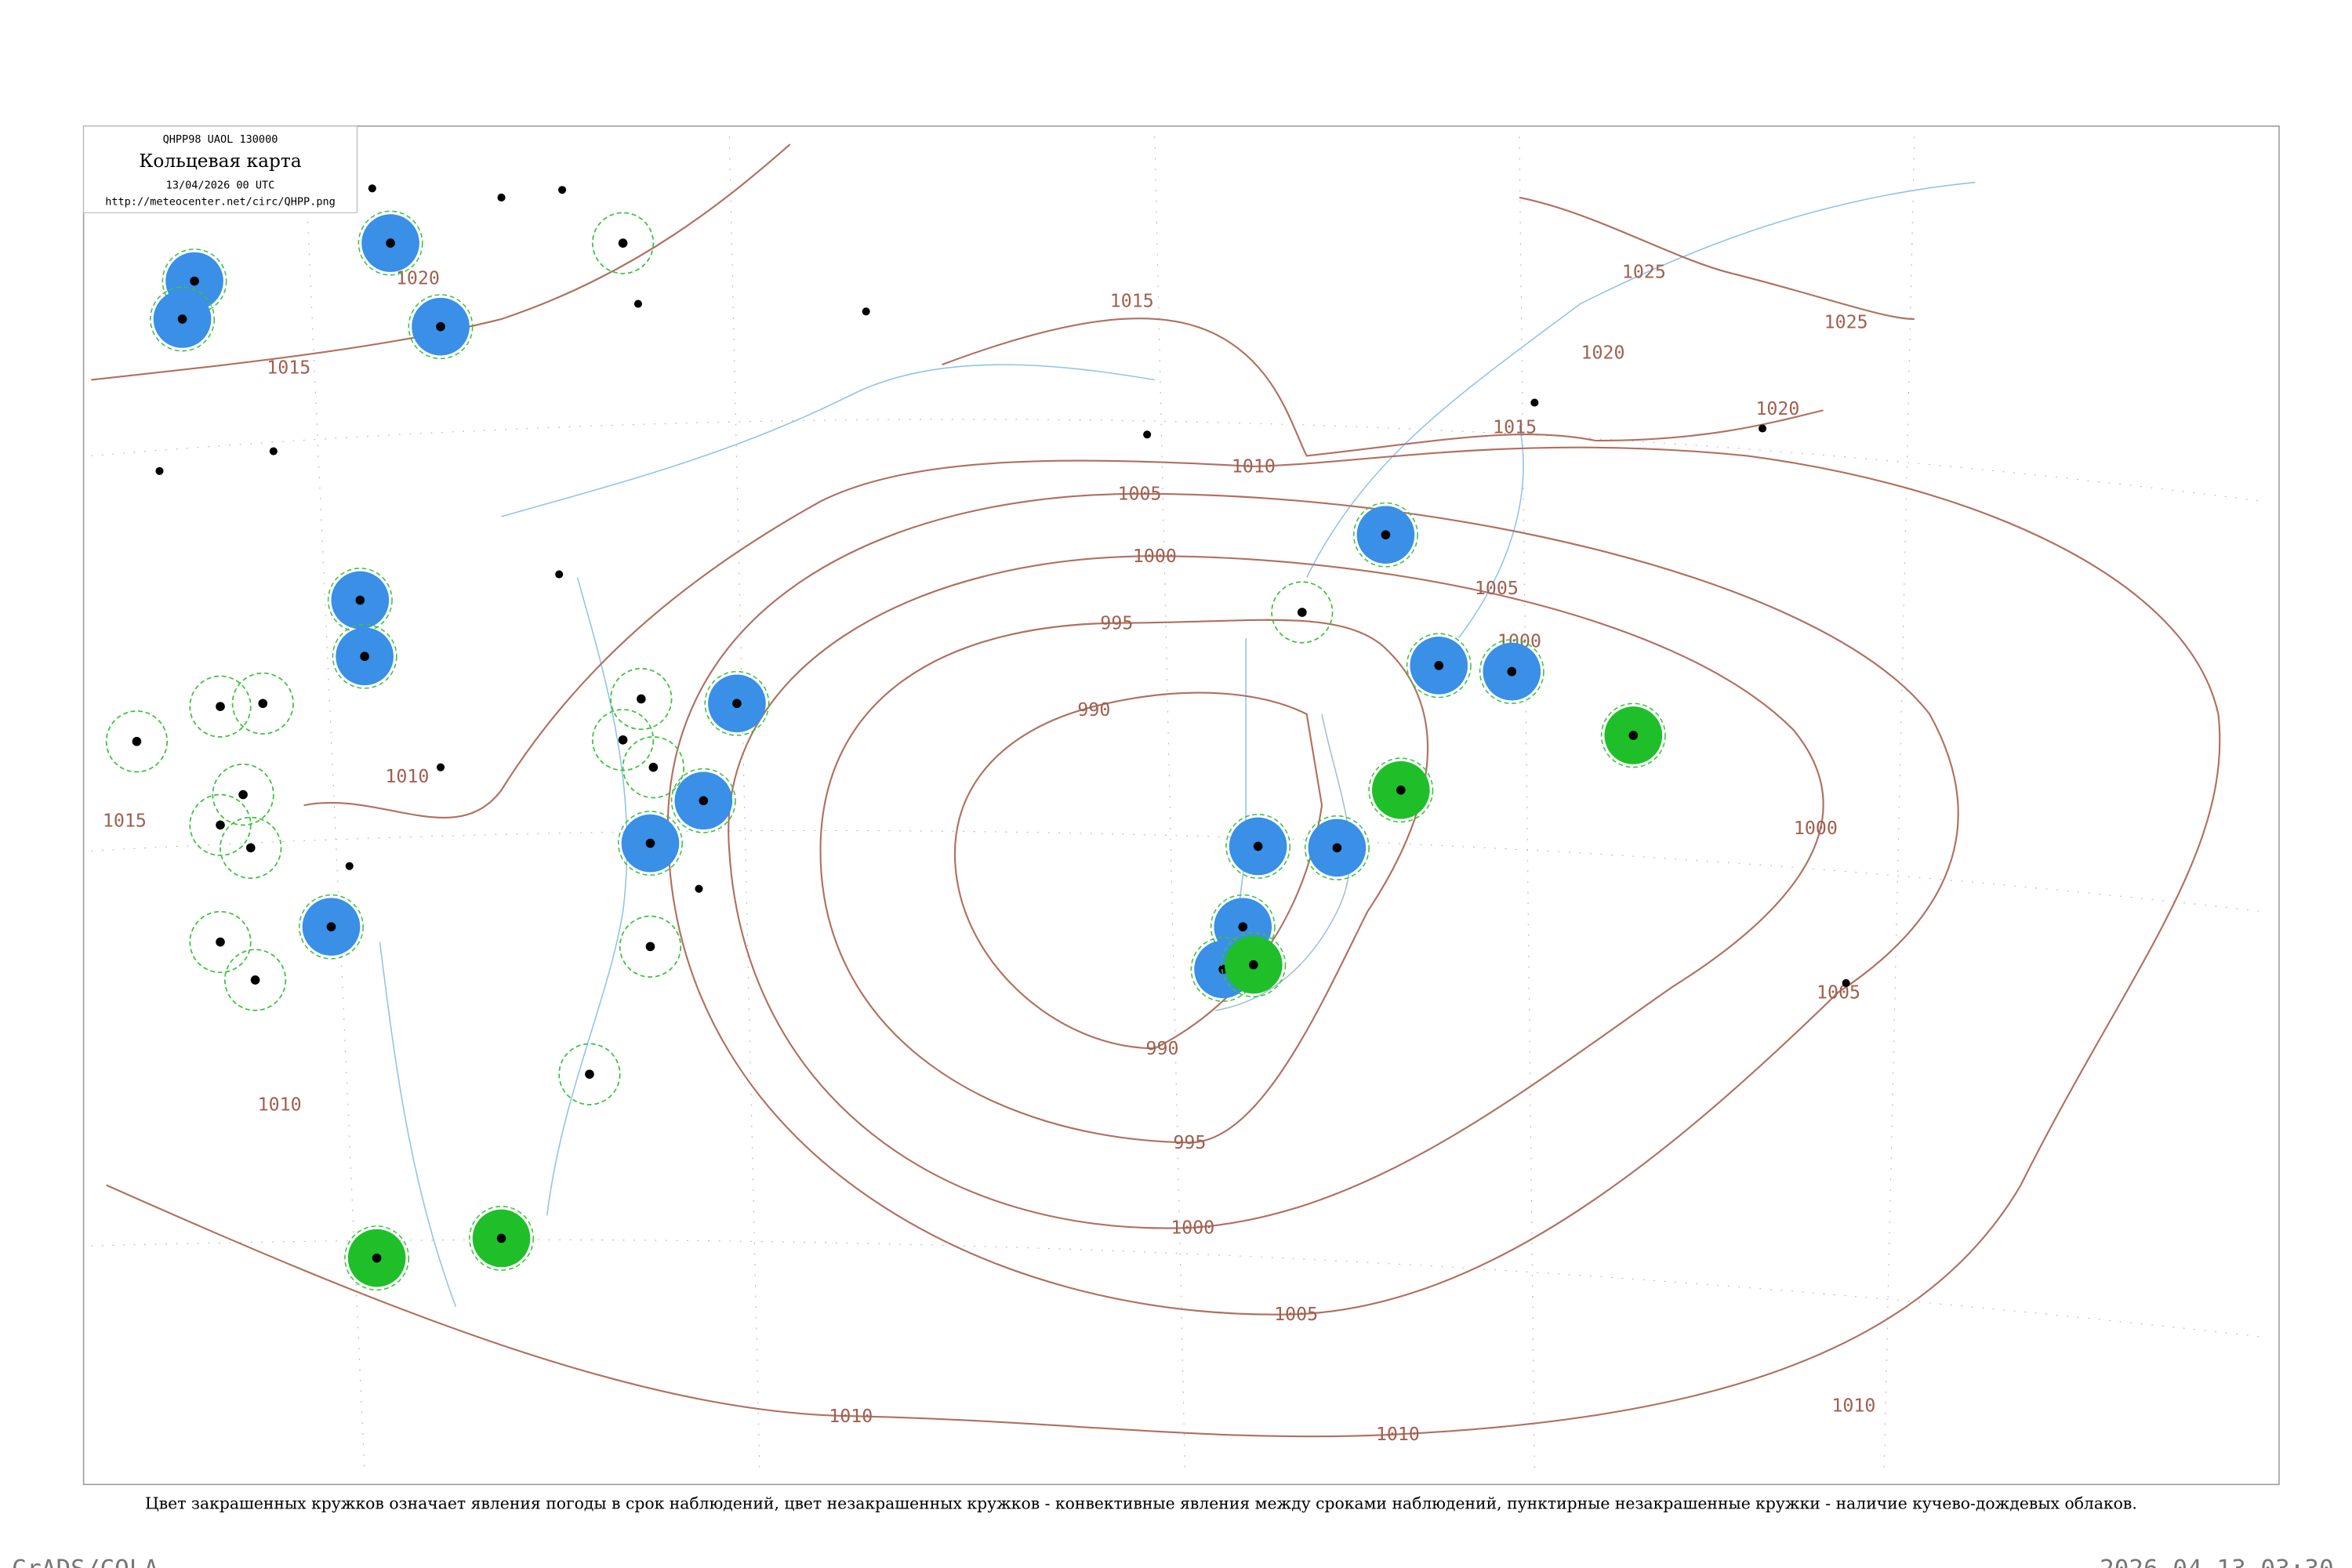  What do you see at coordinates (86, 1561) in the screenshot?
I see `footer-left: GrADS/COLA` at bounding box center [86, 1561].